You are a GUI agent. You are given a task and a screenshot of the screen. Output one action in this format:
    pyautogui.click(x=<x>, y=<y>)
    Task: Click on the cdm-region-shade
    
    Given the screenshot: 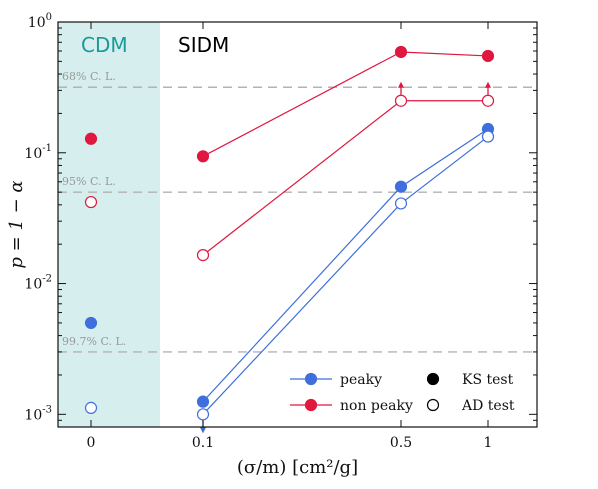 What is the action you would take?
    pyautogui.click(x=109, y=224)
    